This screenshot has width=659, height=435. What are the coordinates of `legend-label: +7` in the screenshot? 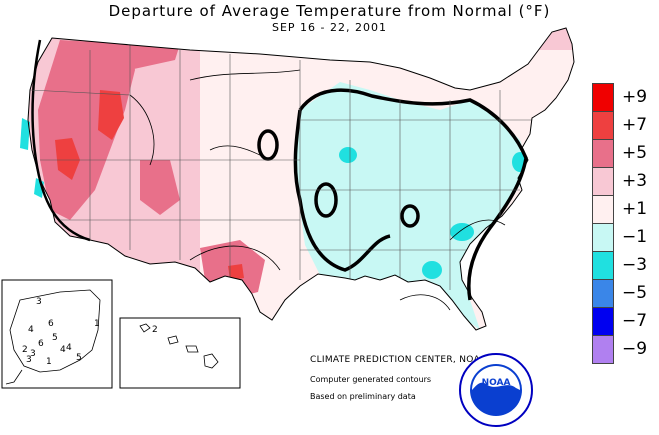 It's located at (635, 125).